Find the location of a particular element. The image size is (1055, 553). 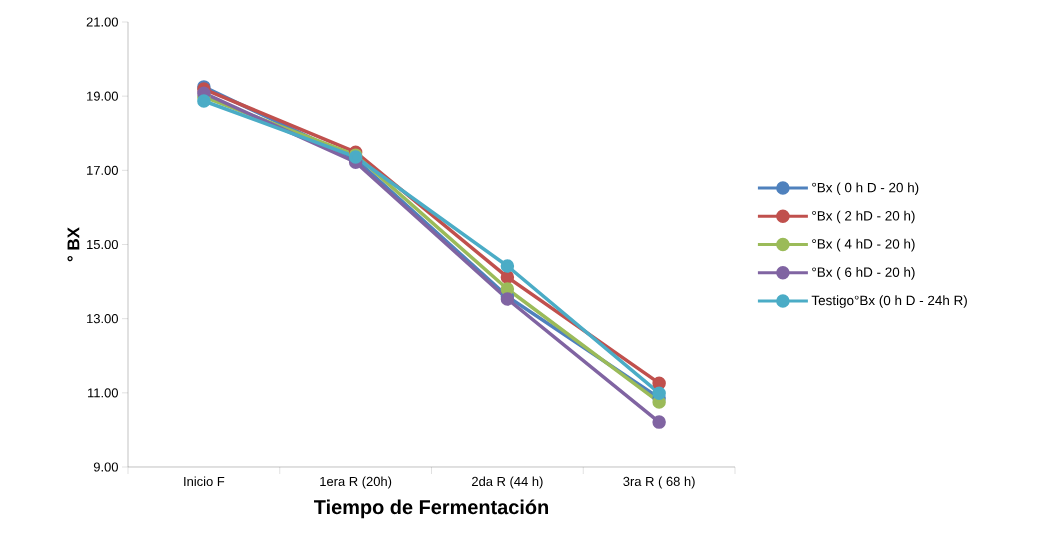

legend-label: °Bx ( 0 h D - 20 h) is located at coordinates (865, 188).